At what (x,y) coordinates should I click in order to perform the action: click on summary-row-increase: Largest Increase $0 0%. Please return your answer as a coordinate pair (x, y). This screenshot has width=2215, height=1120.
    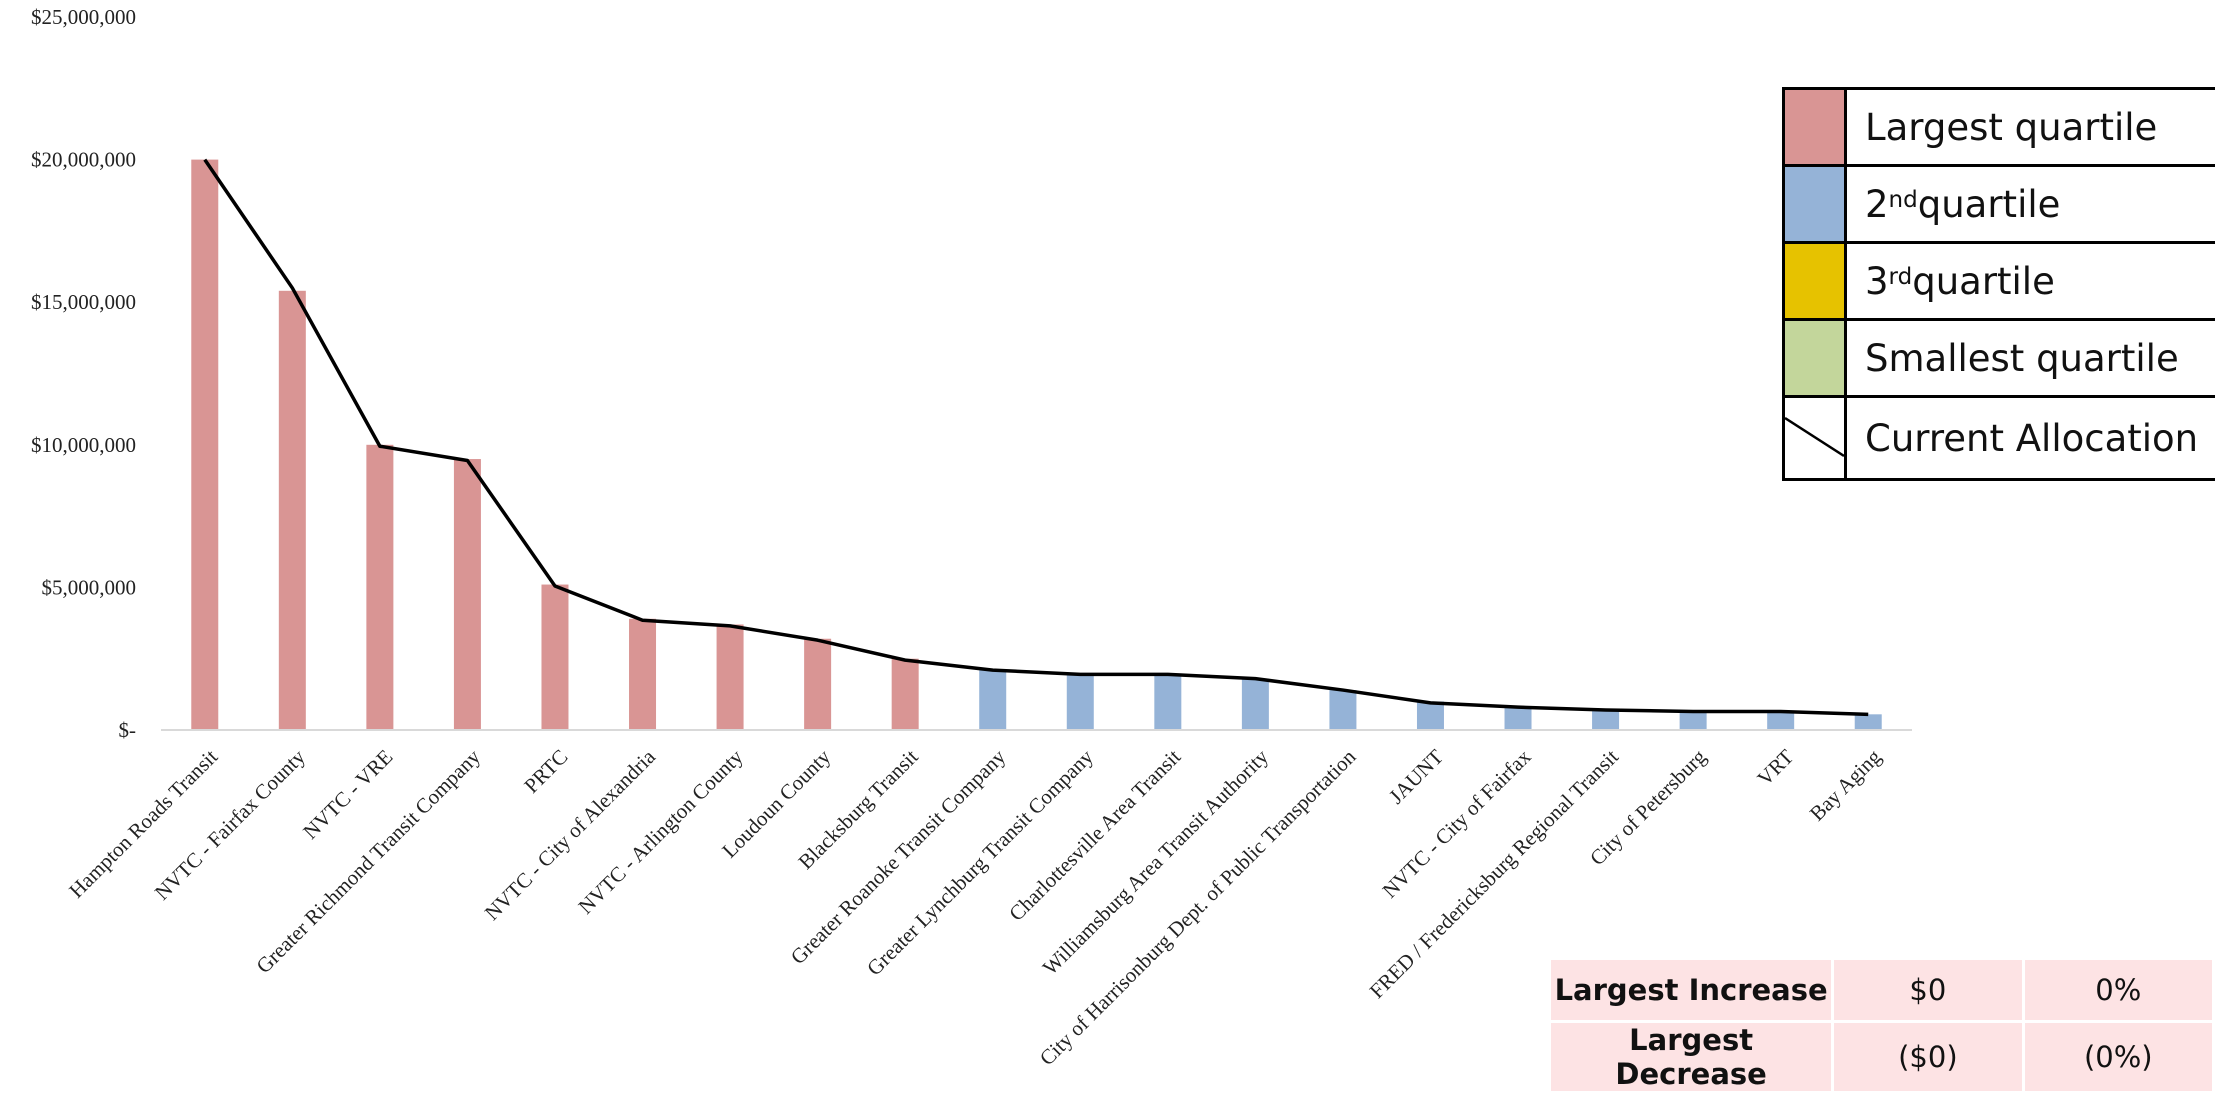
    Looking at the image, I should click on (1881, 990).